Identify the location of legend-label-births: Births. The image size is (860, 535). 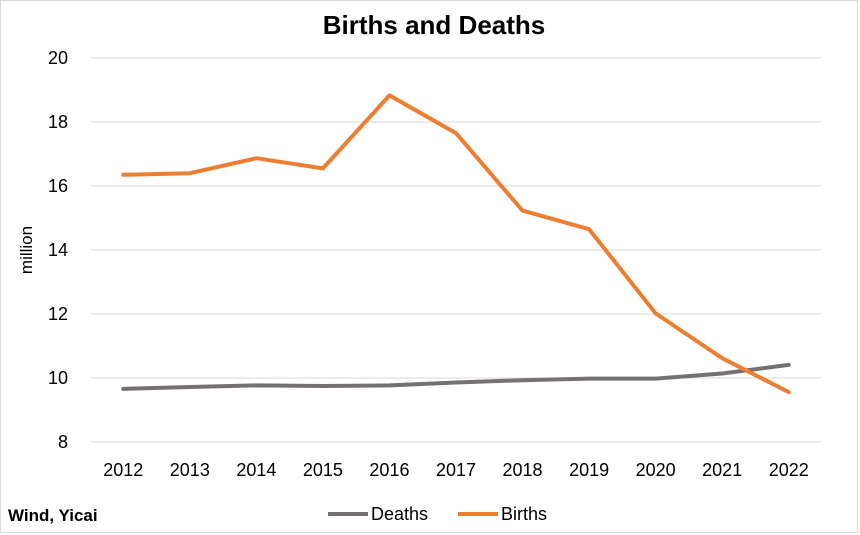
(524, 514).